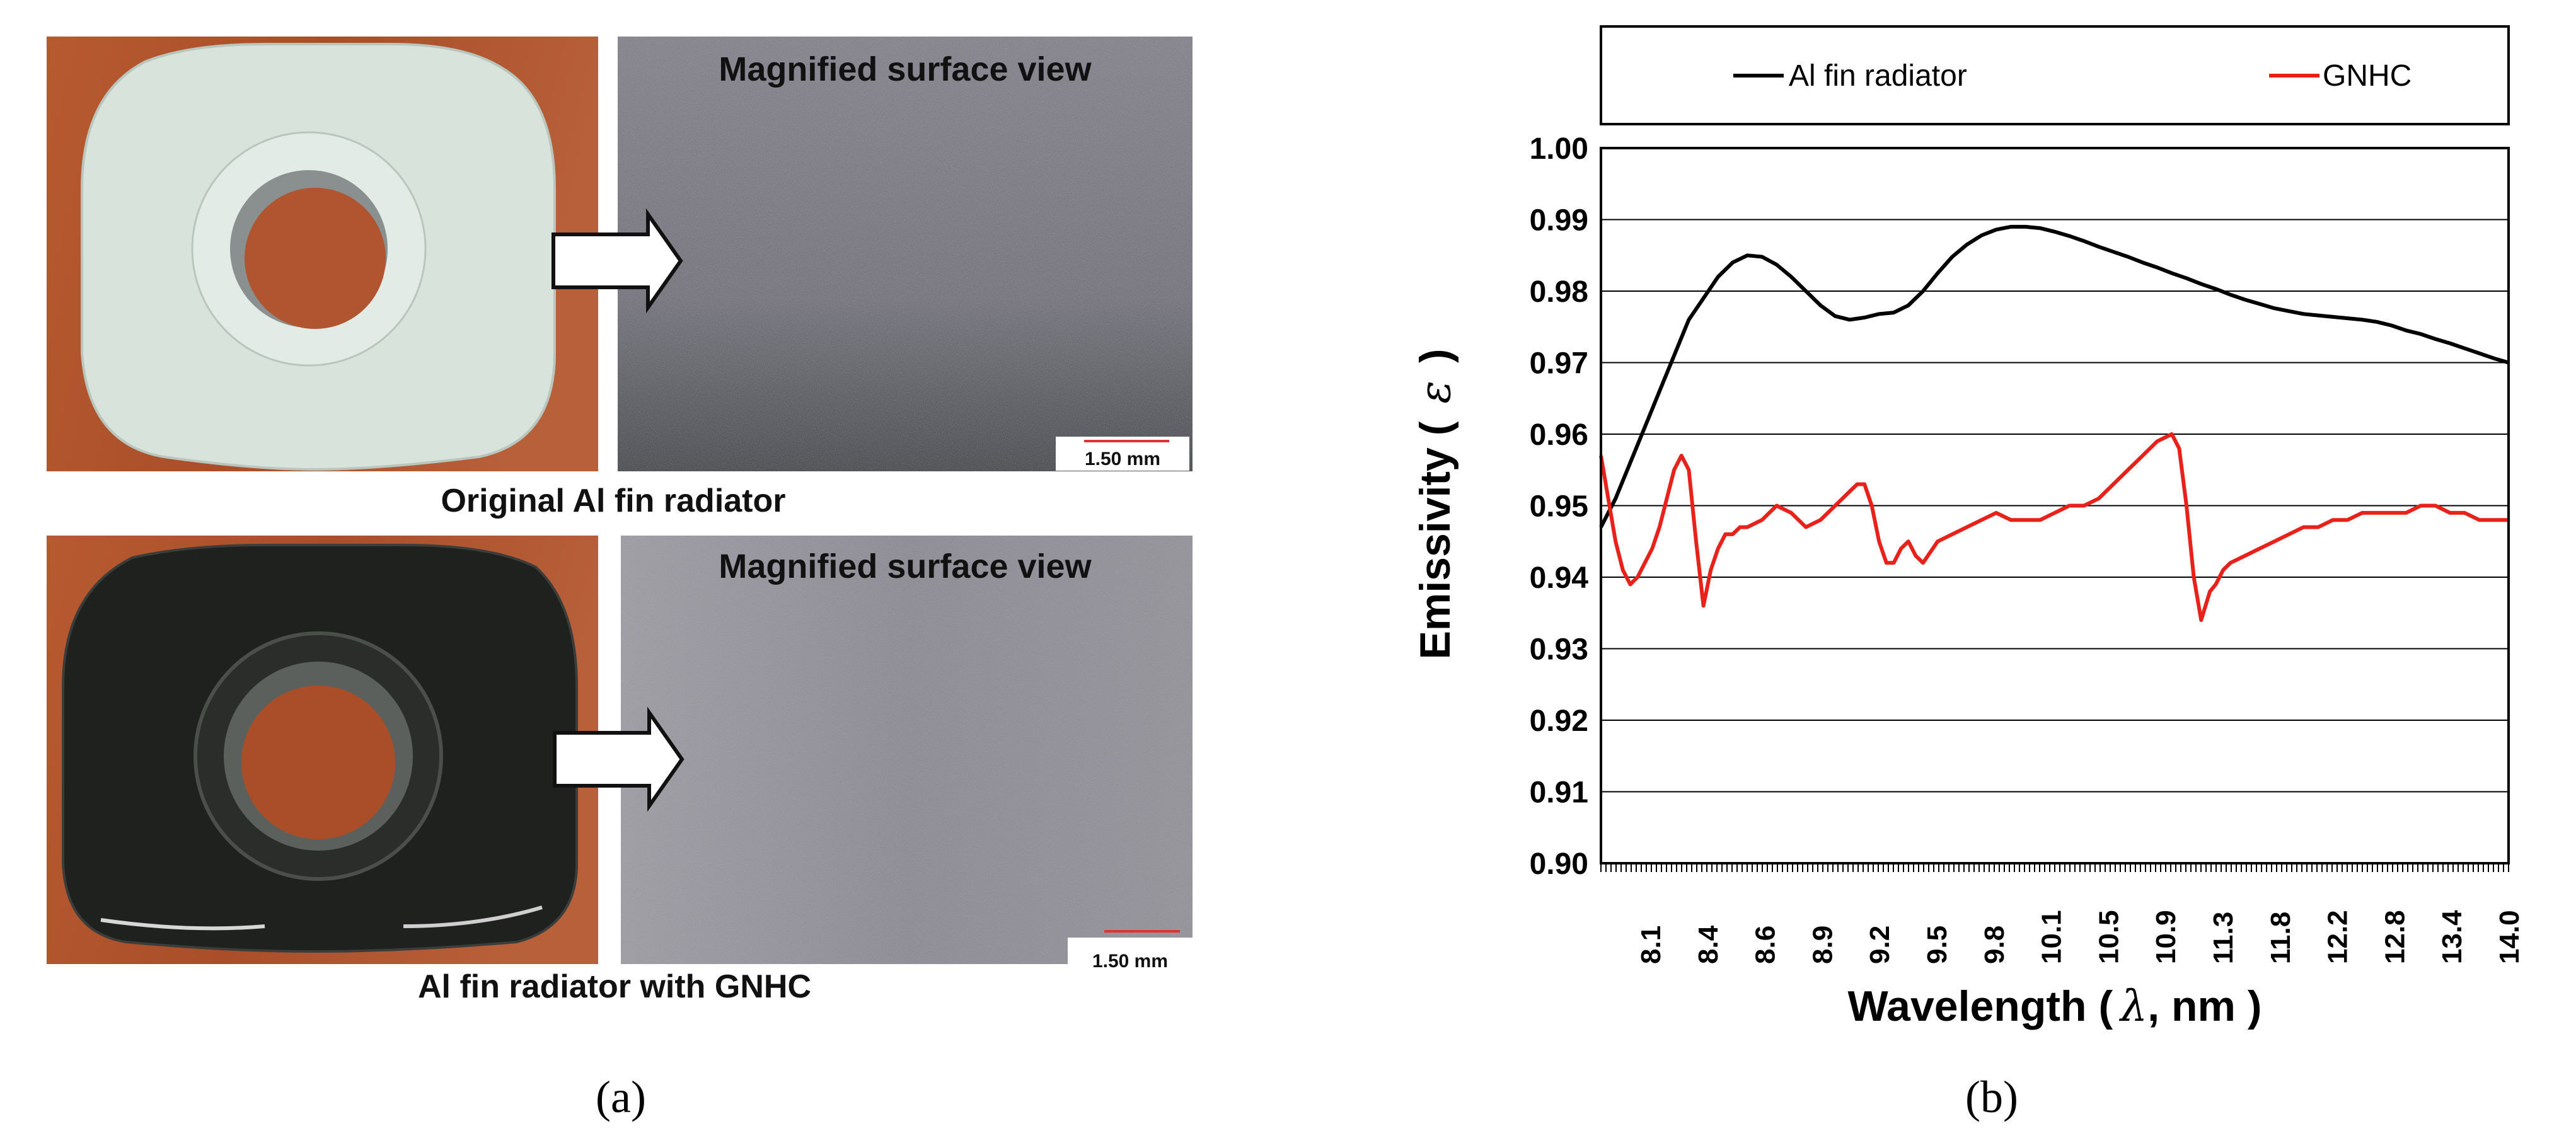  Describe the element at coordinates (2394, 937) in the screenshot. I see `x-tick-label: 12.8` at that location.